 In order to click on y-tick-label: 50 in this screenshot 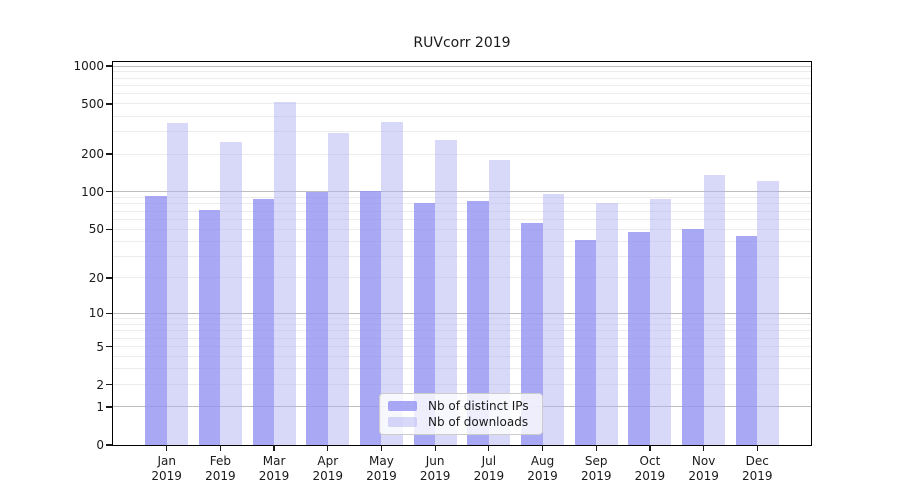, I will do `click(96, 229)`.